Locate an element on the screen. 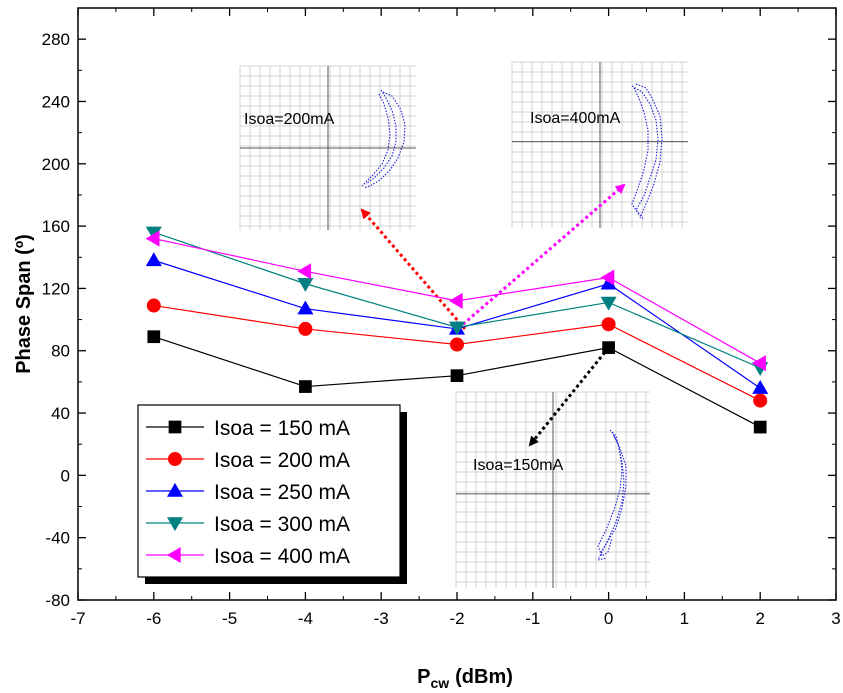  inset-3: Isoa=150mA is located at coordinates (552, 489).